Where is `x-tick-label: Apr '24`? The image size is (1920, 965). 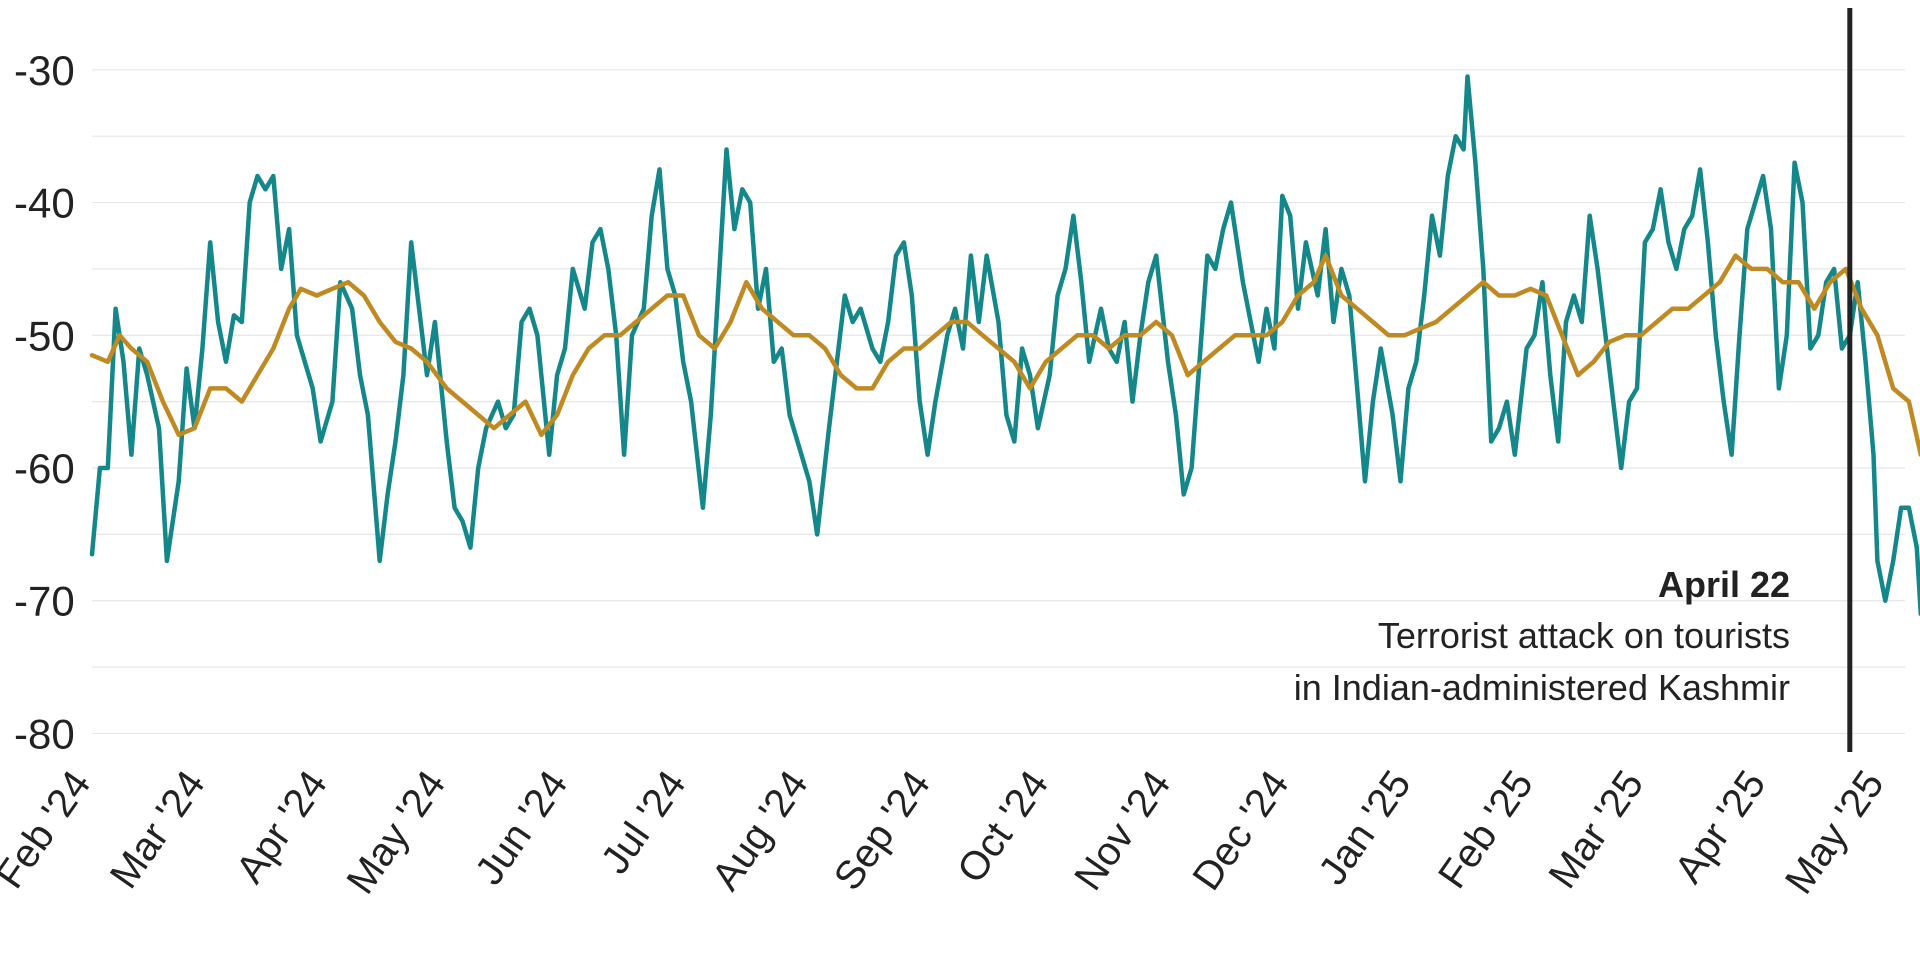
x-tick-label: Apr '24 is located at coordinates (282, 827).